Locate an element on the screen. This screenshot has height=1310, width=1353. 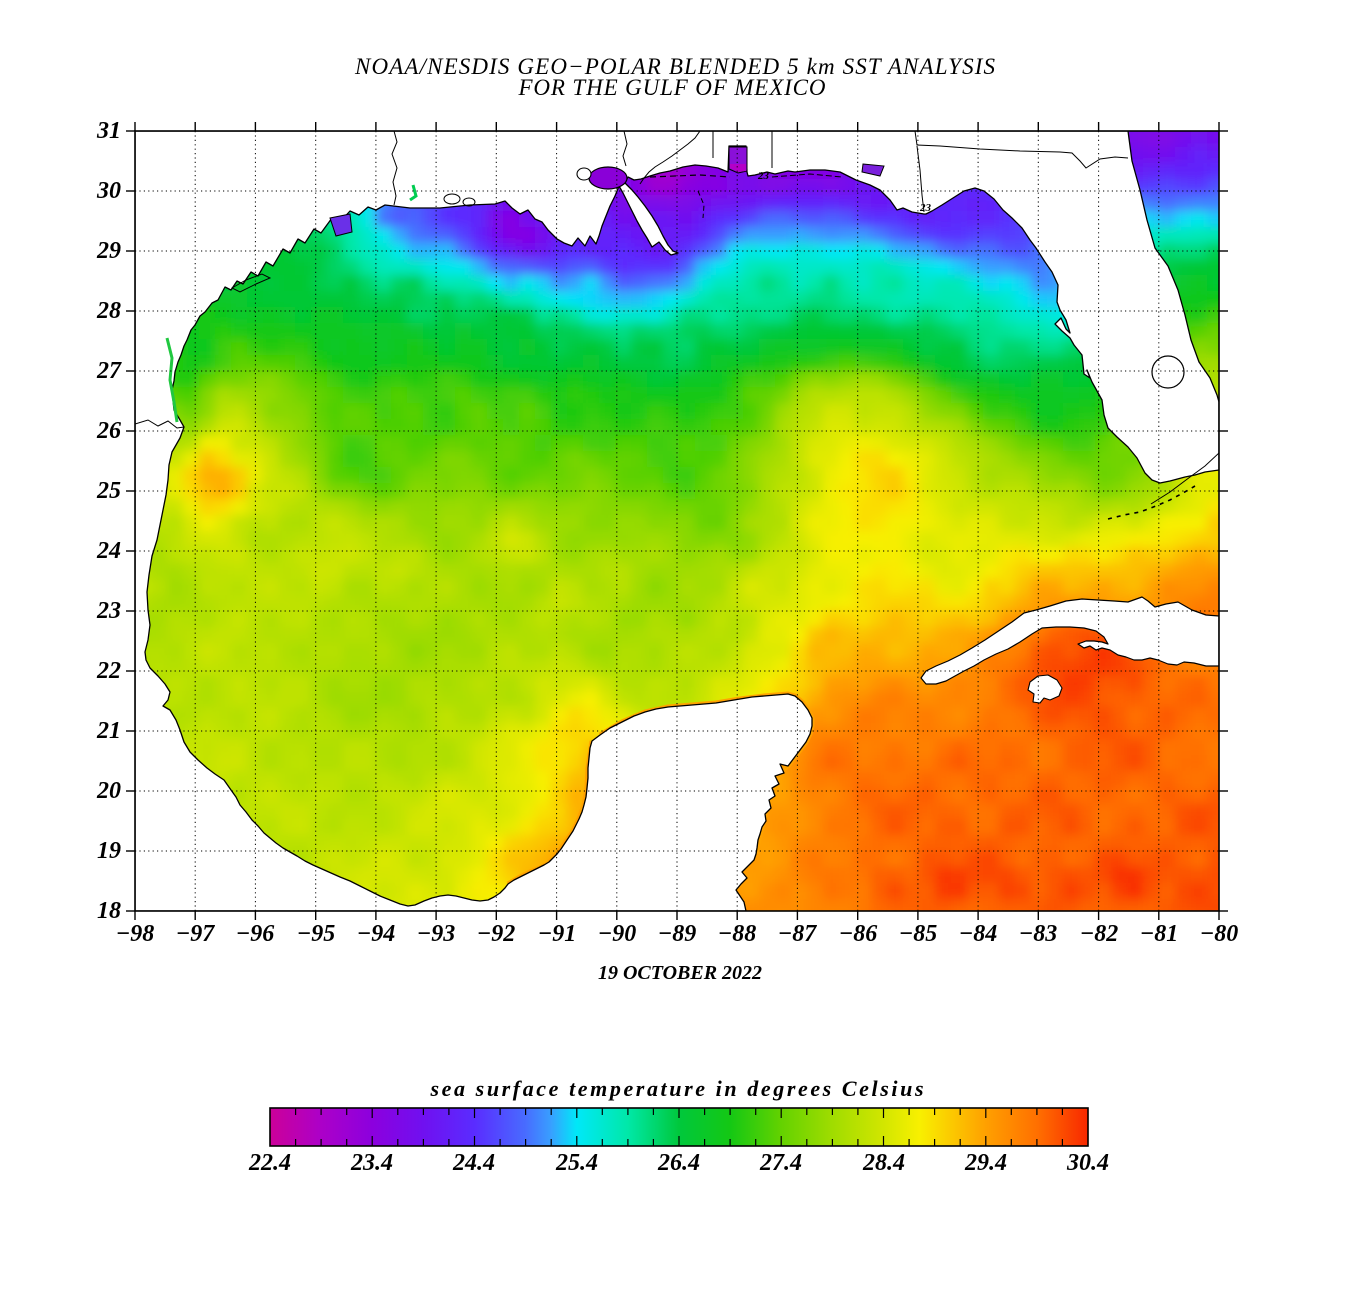
svg-text: −87 is located at coordinates (798, 934).